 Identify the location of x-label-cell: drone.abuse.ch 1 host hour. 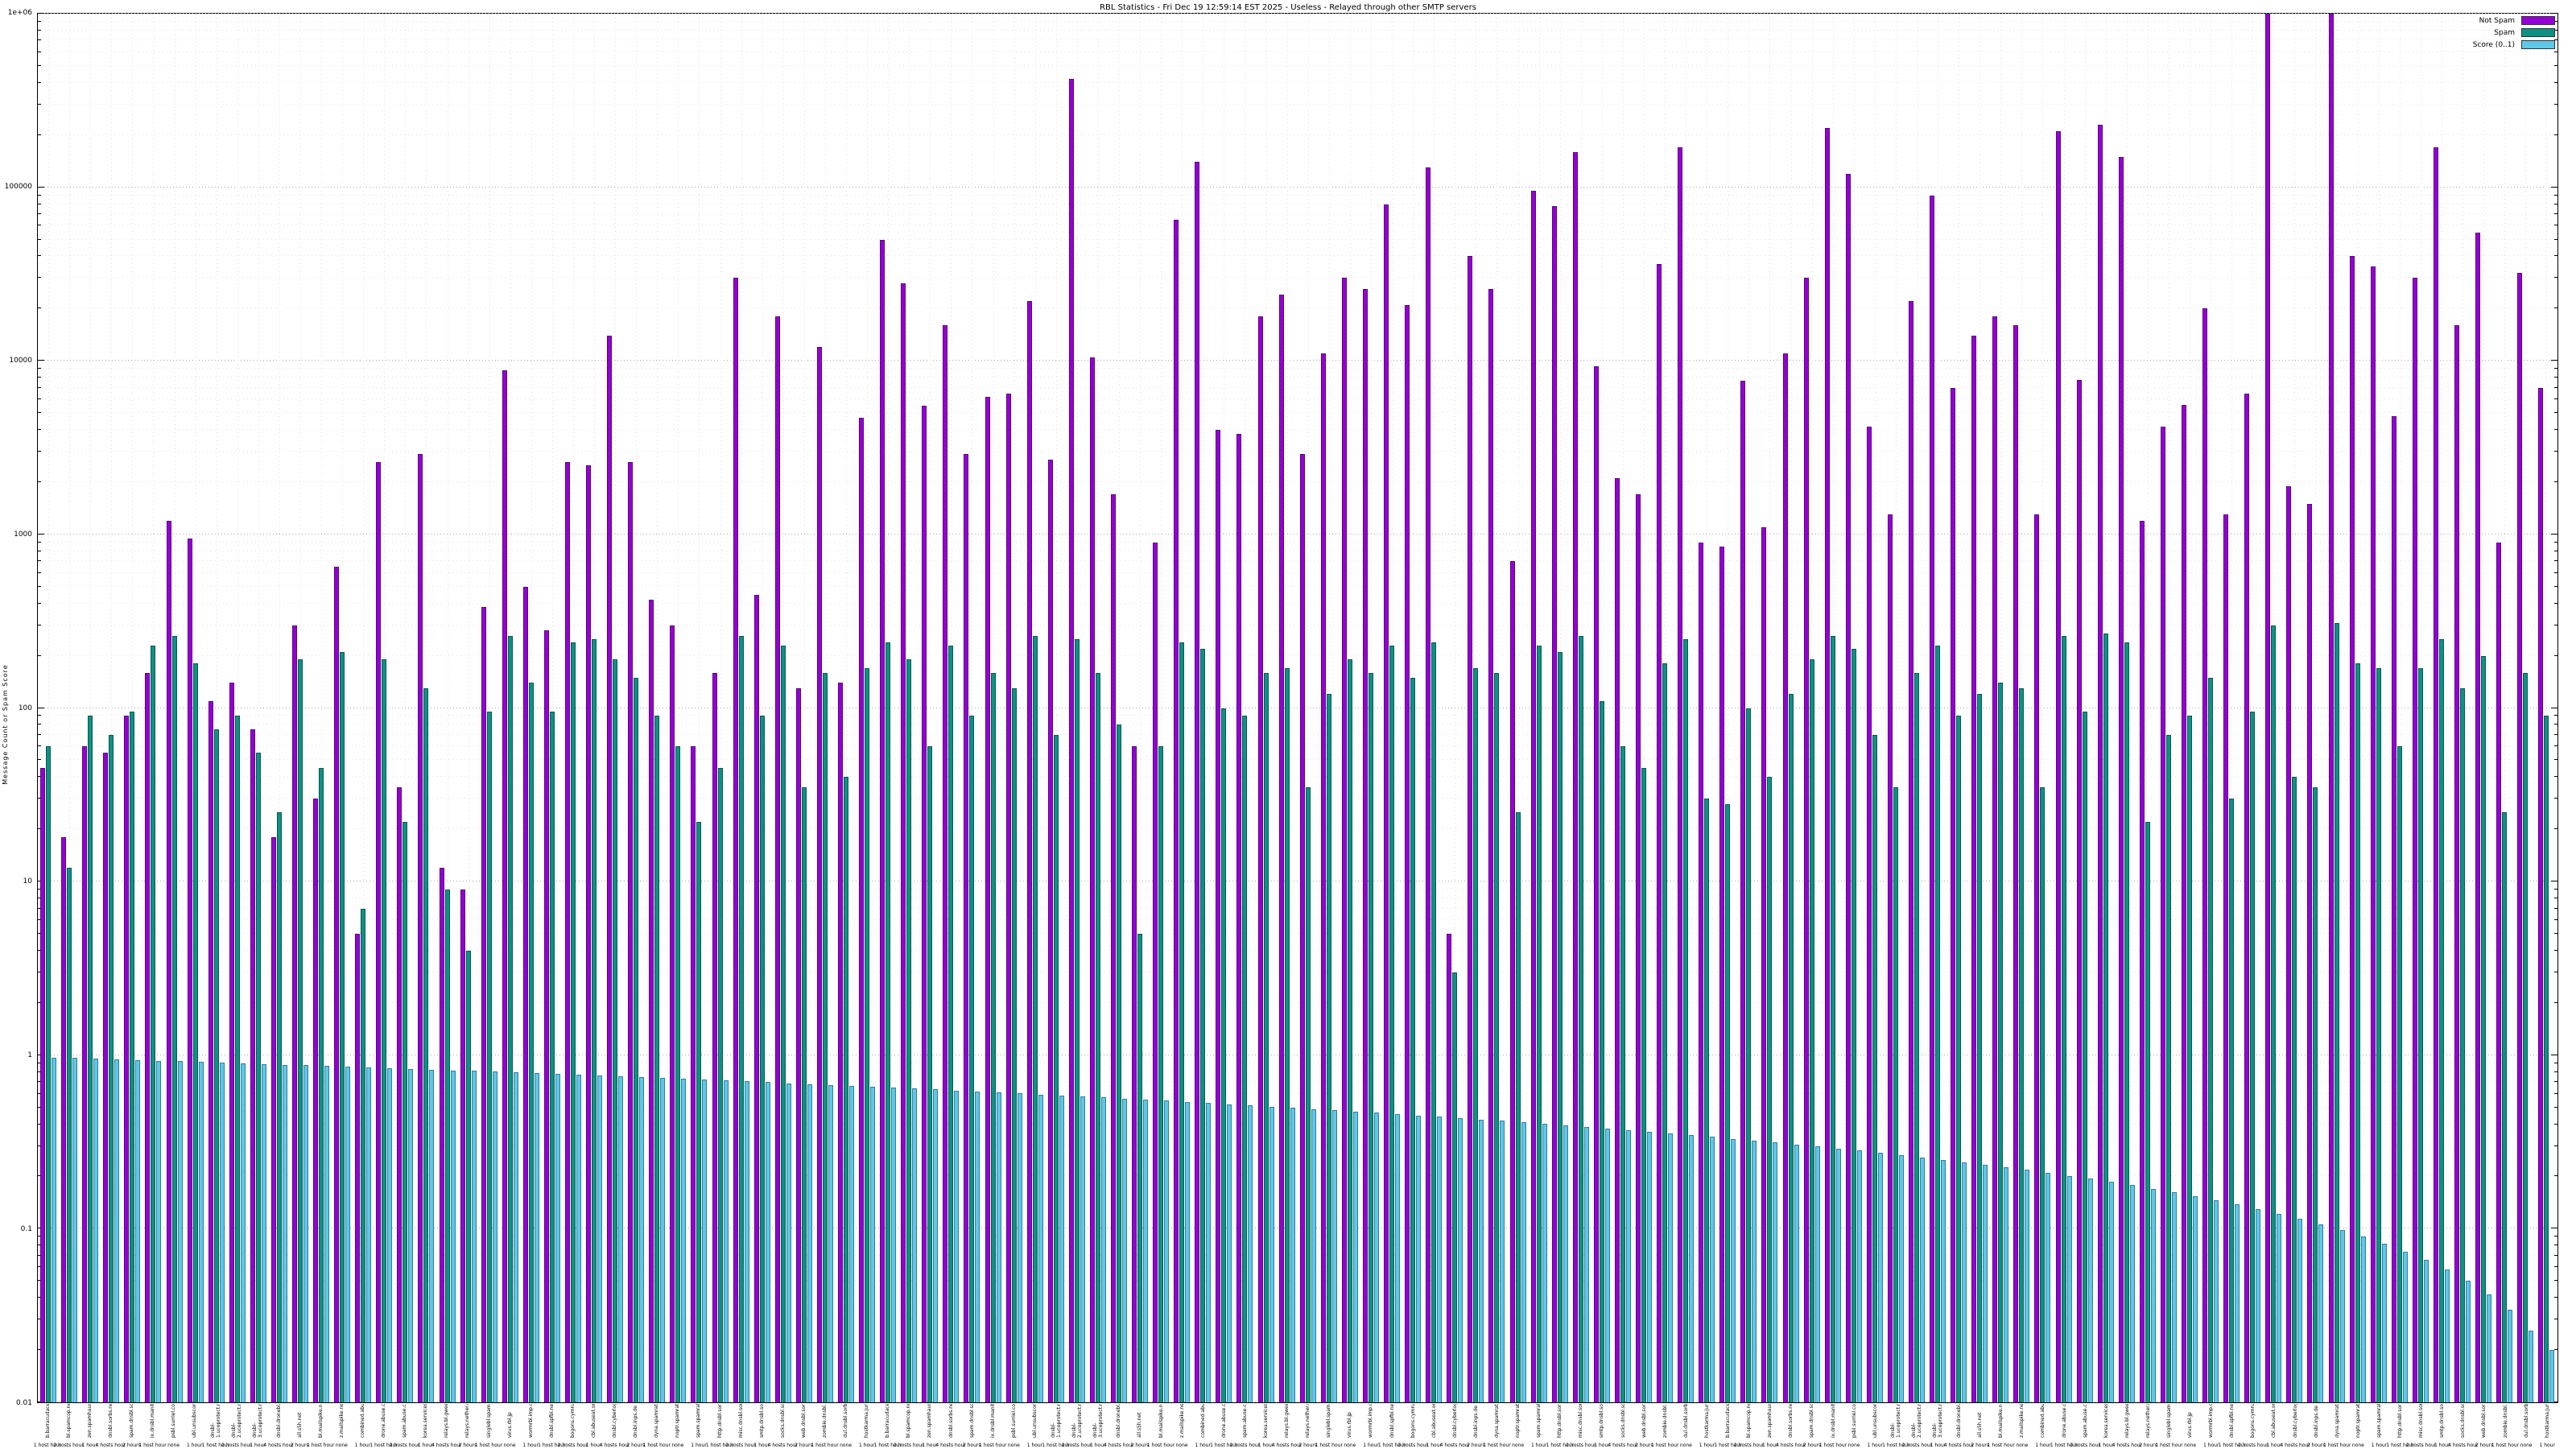
(1223, 1426).